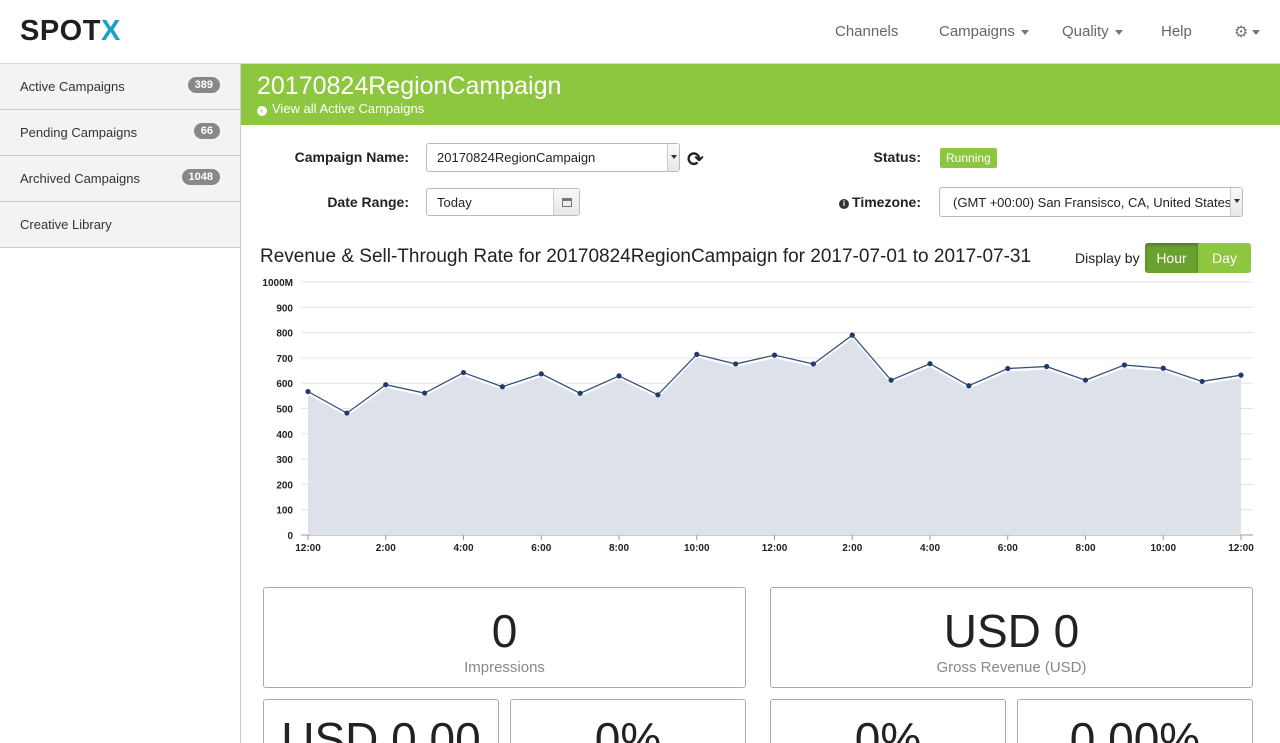 Image resolution: width=1280 pixels, height=743 pixels. What do you see at coordinates (284, 308) in the screenshot?
I see `y-tick-label: 900` at bounding box center [284, 308].